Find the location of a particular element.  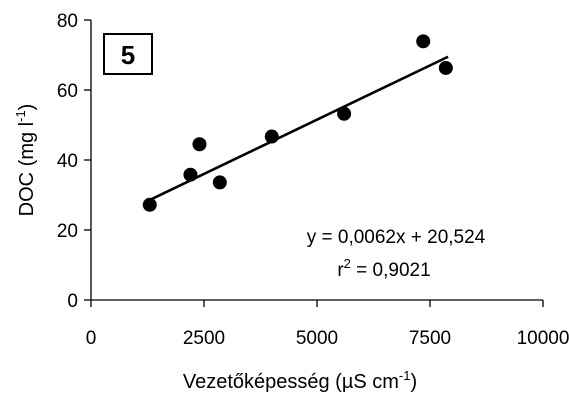

panel-label: 5 is located at coordinates (128, 55).